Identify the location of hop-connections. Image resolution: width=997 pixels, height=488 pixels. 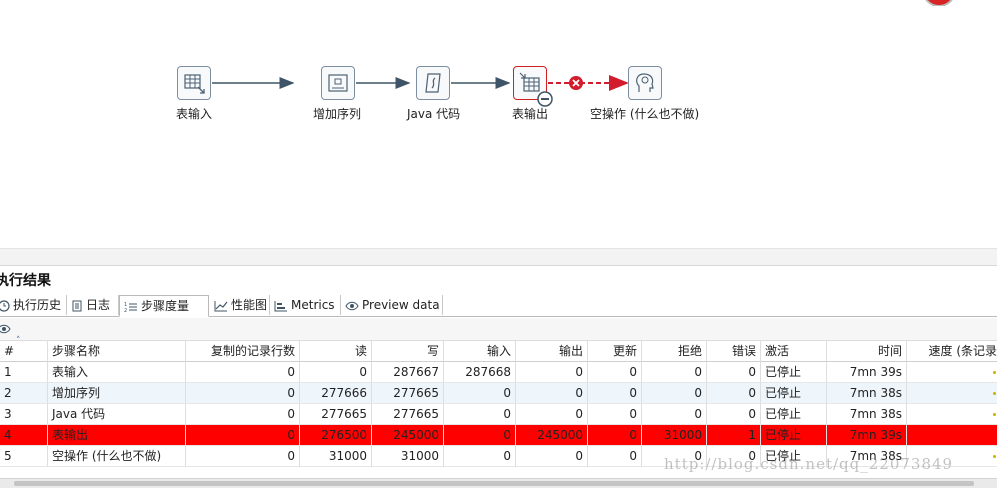
(420, 83).